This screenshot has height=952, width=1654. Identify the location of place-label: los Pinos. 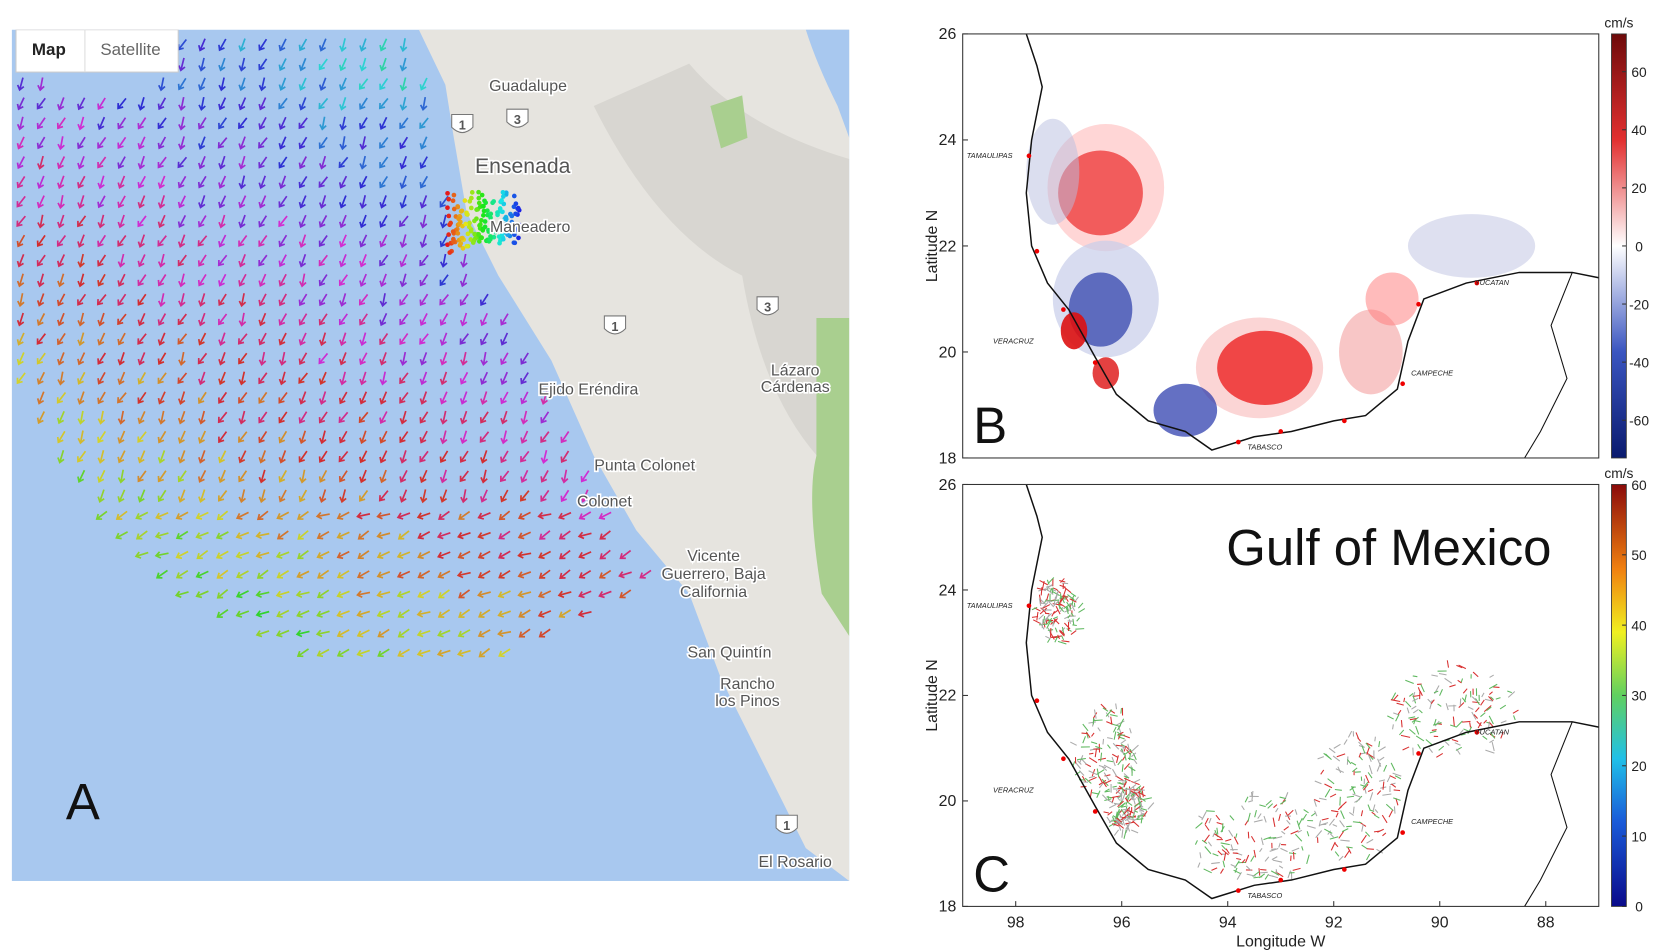
(747, 701).